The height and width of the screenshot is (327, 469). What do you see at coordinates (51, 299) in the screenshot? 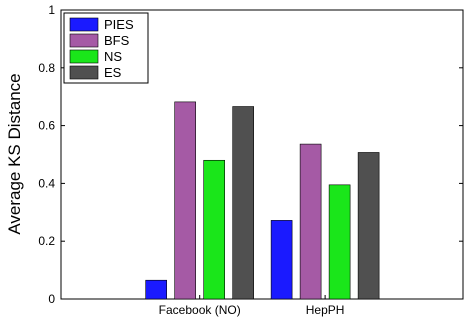
I see `y-tick-label: 0` at bounding box center [51, 299].